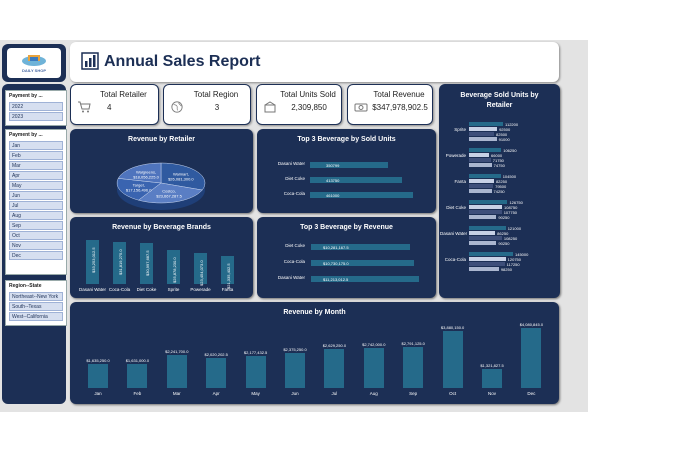  What do you see at coordinates (255, 352) in the screenshot?
I see `data-label: $2,177,432.5` at bounding box center [255, 352].